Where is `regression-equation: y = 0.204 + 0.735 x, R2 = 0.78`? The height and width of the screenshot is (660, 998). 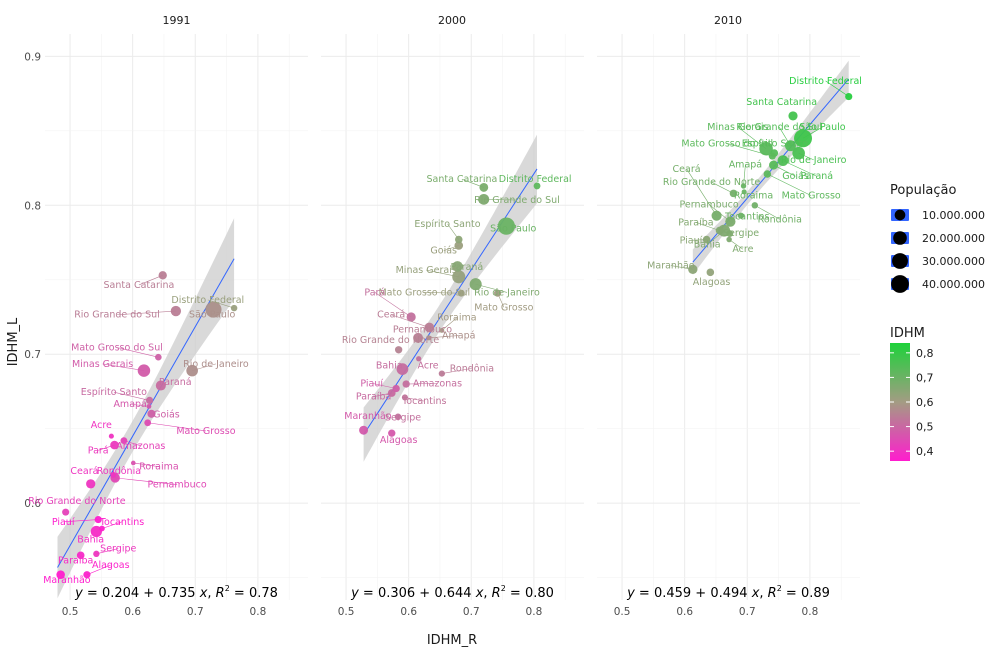
regression-equation: y = 0.204 + 0.735 x, R2 = 0.78 is located at coordinates (176, 592).